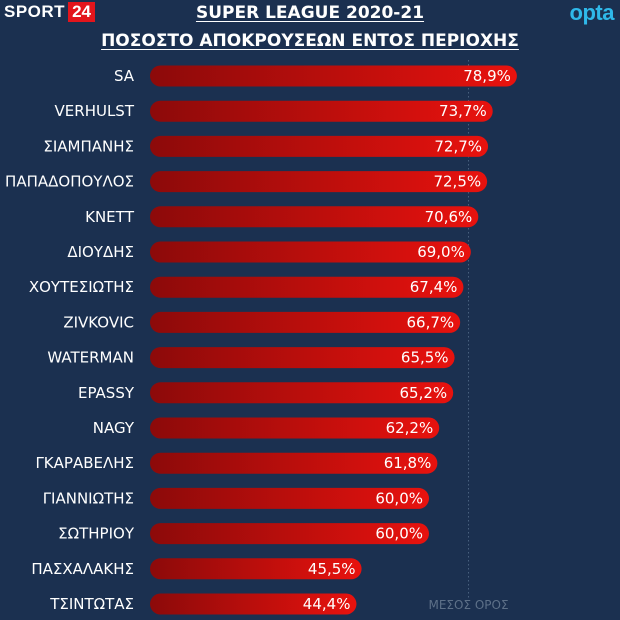  What do you see at coordinates (110, 217) in the screenshot?
I see `category-label: ΚΝΕΤΤ` at bounding box center [110, 217].